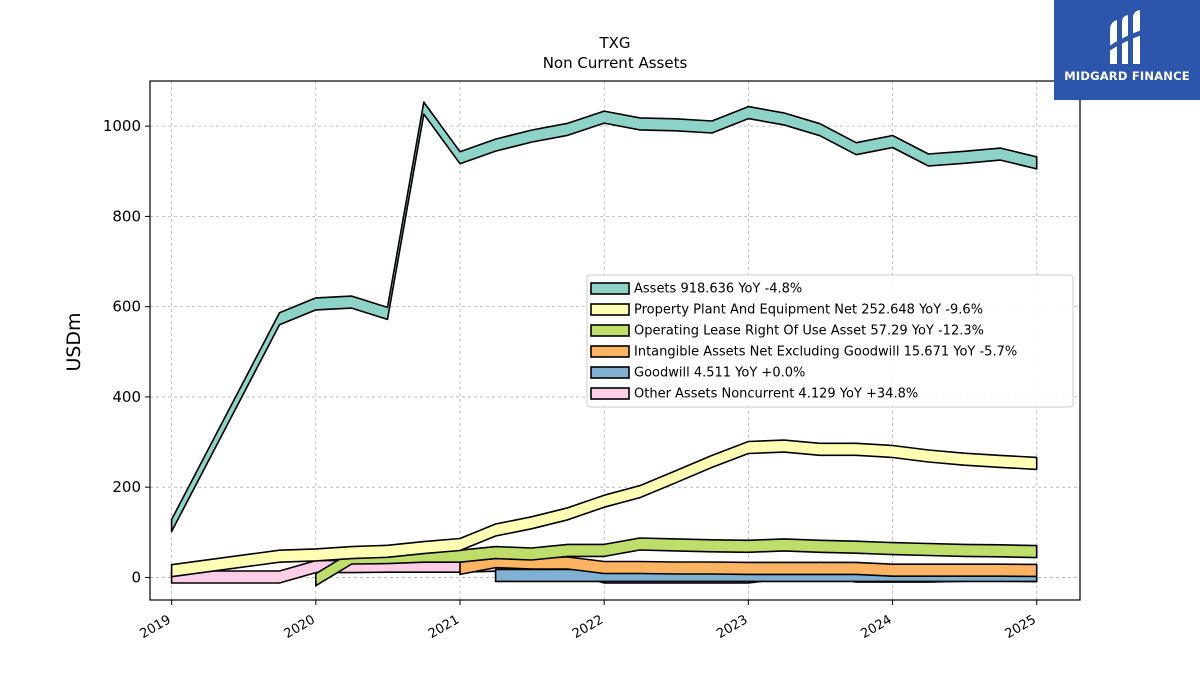  I want to click on x-tick-label: 2021, so click(444, 627).